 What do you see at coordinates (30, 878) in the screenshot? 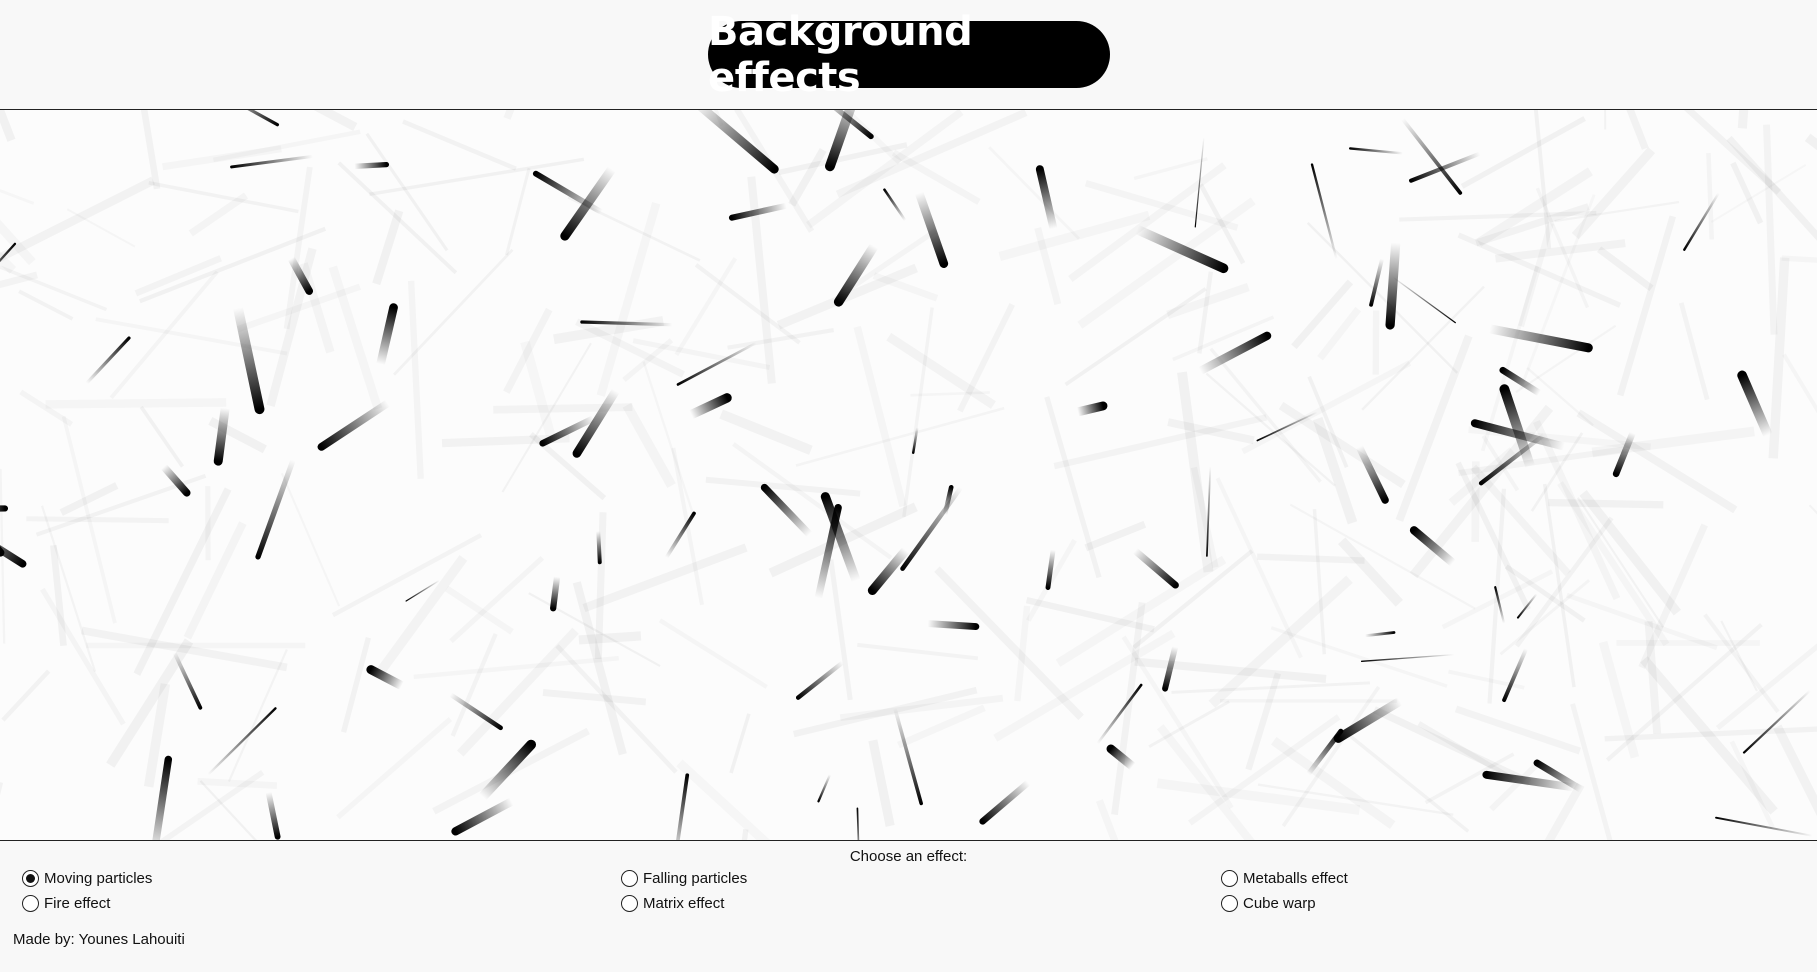
I see `radio-moving-particles` at bounding box center [30, 878].